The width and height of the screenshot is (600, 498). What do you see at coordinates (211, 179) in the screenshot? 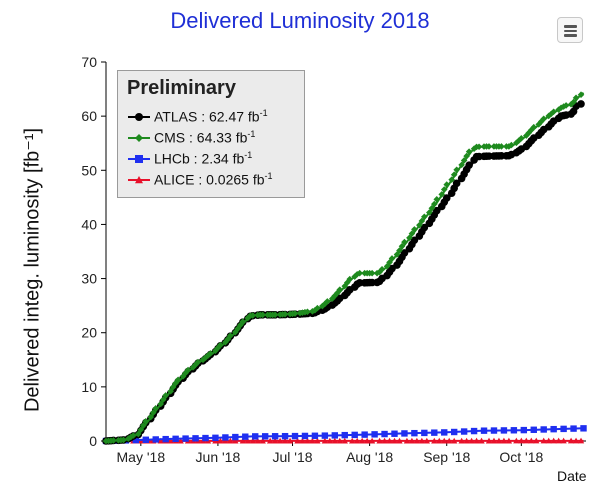
I see `legend-item-alice: ALICE : 0.0265 fb-1` at bounding box center [211, 179].